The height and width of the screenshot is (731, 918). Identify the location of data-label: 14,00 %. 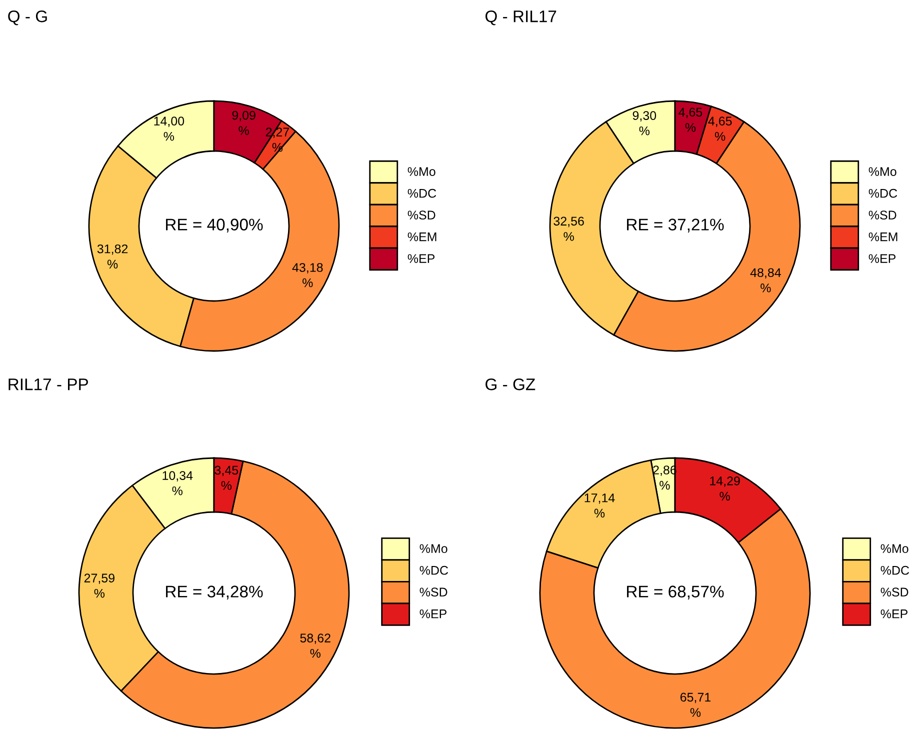
(169, 128).